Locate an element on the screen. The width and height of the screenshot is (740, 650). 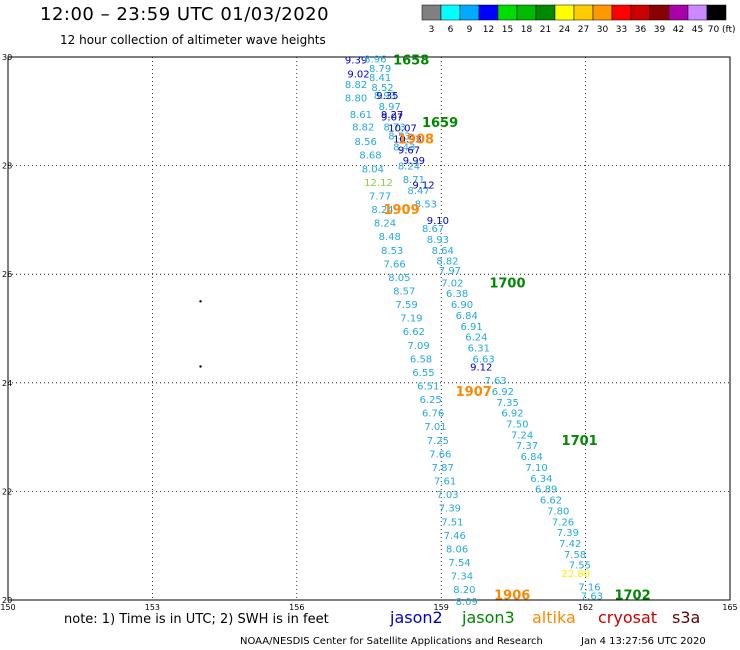
swh-label-track-a: 9.39 is located at coordinates (356, 61).